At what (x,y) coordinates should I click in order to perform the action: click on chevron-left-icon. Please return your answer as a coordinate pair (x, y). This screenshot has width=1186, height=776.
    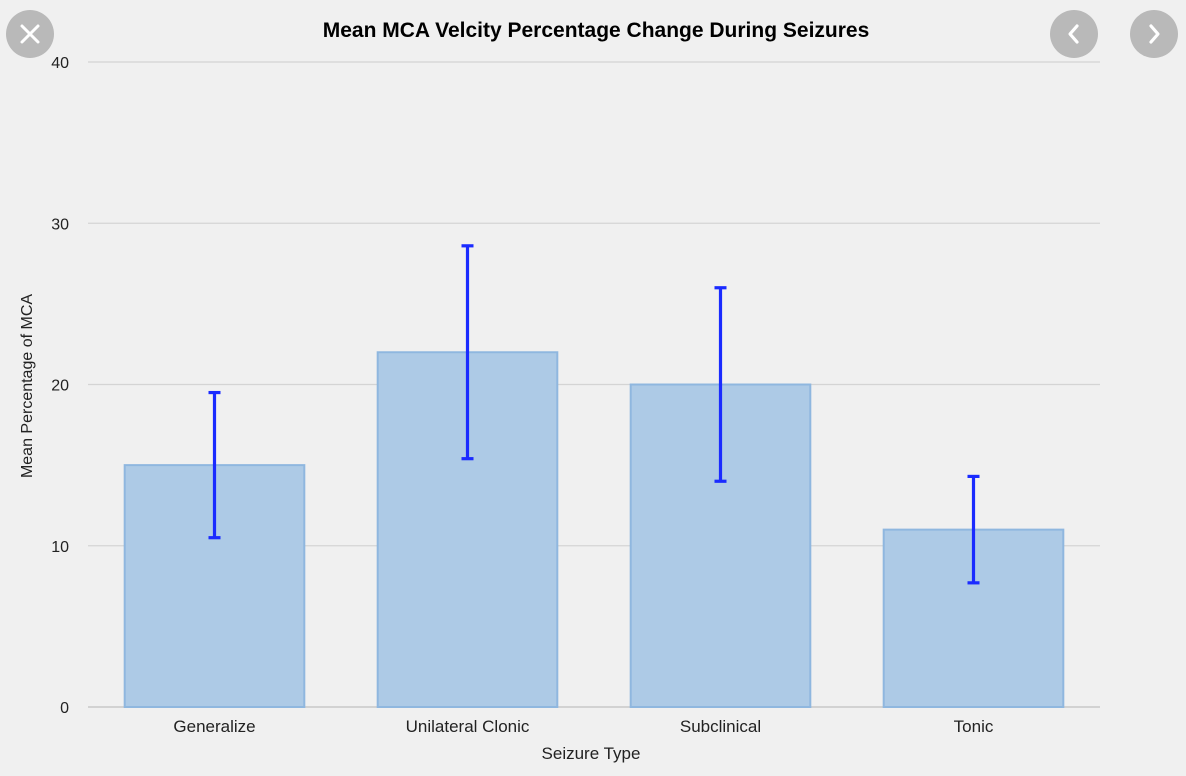
    Looking at the image, I should click on (1074, 34).